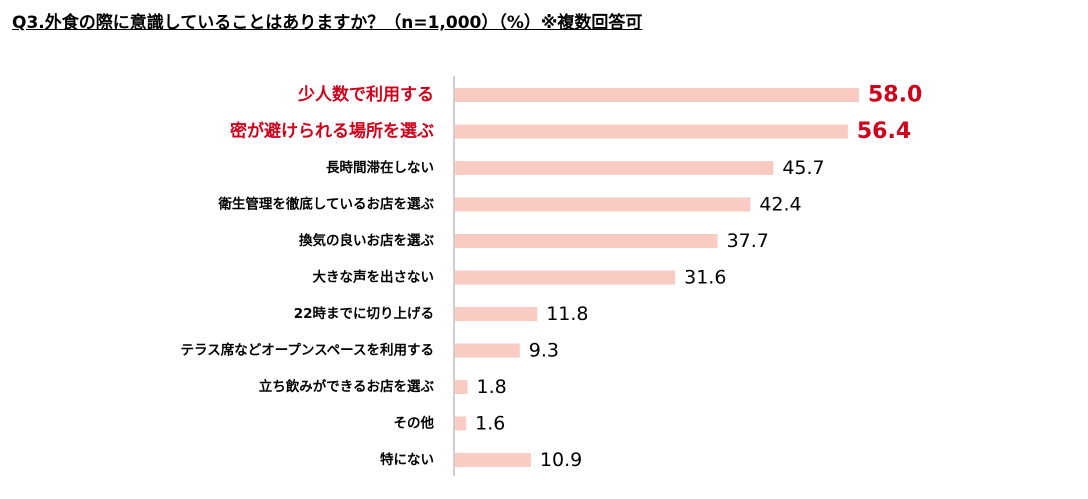  Describe the element at coordinates (414, 423) in the screenshot. I see `category-label: その他` at that location.